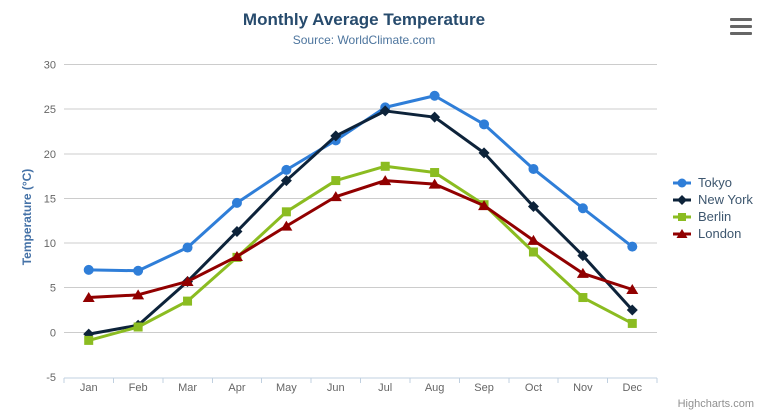  Describe the element at coordinates (435, 117) in the screenshot. I see `point-new-york-aug` at that location.